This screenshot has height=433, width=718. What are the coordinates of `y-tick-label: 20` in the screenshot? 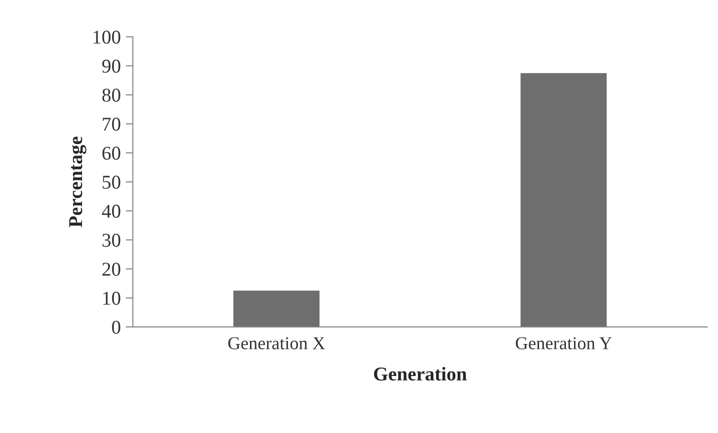 It's located at (111, 269).